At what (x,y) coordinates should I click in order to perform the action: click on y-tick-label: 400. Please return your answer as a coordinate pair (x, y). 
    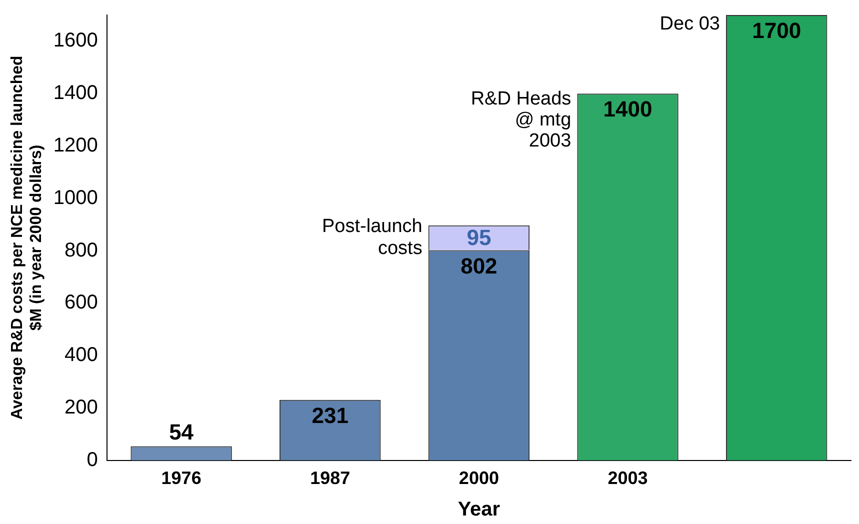
    Looking at the image, I should click on (81, 355).